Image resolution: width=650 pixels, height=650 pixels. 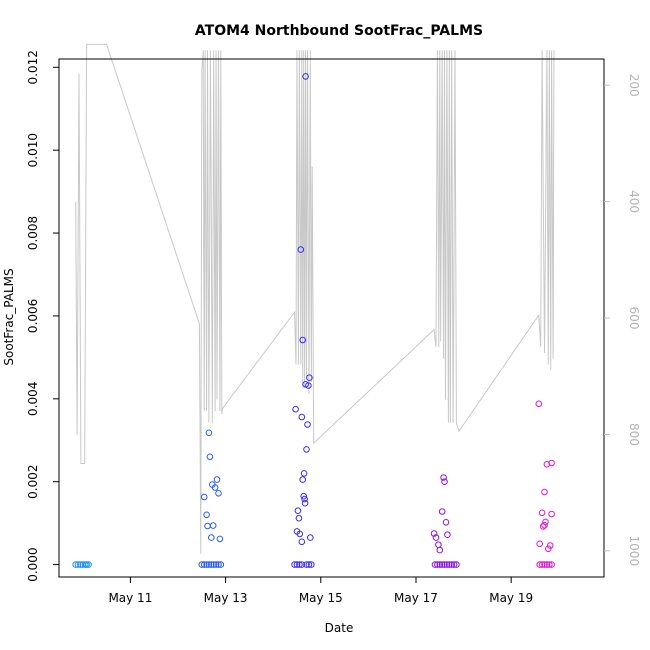 What do you see at coordinates (634, 85) in the screenshot?
I see `y2-tick-label: 200` at bounding box center [634, 85].